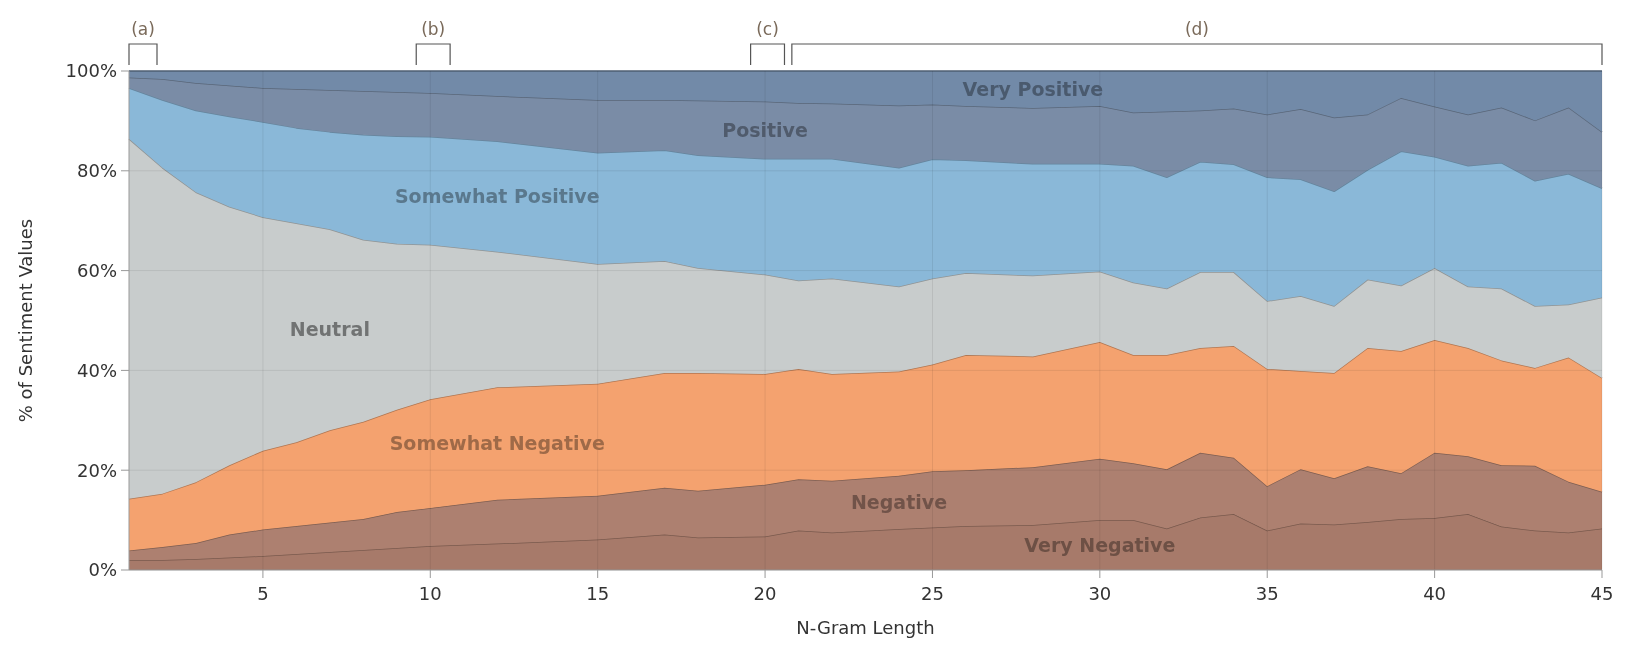 The width and height of the screenshot is (1644, 646). What do you see at coordinates (263, 593) in the screenshot?
I see `x-tick-label: 5` at bounding box center [263, 593].